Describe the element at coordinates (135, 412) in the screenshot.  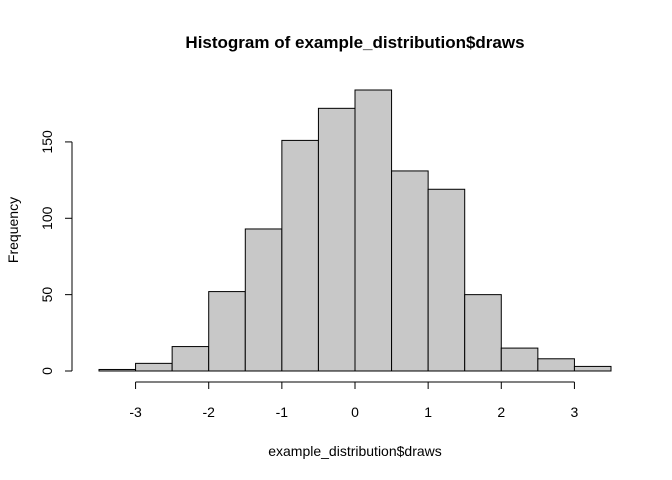
I see `x-tick-label: -3` at that location.